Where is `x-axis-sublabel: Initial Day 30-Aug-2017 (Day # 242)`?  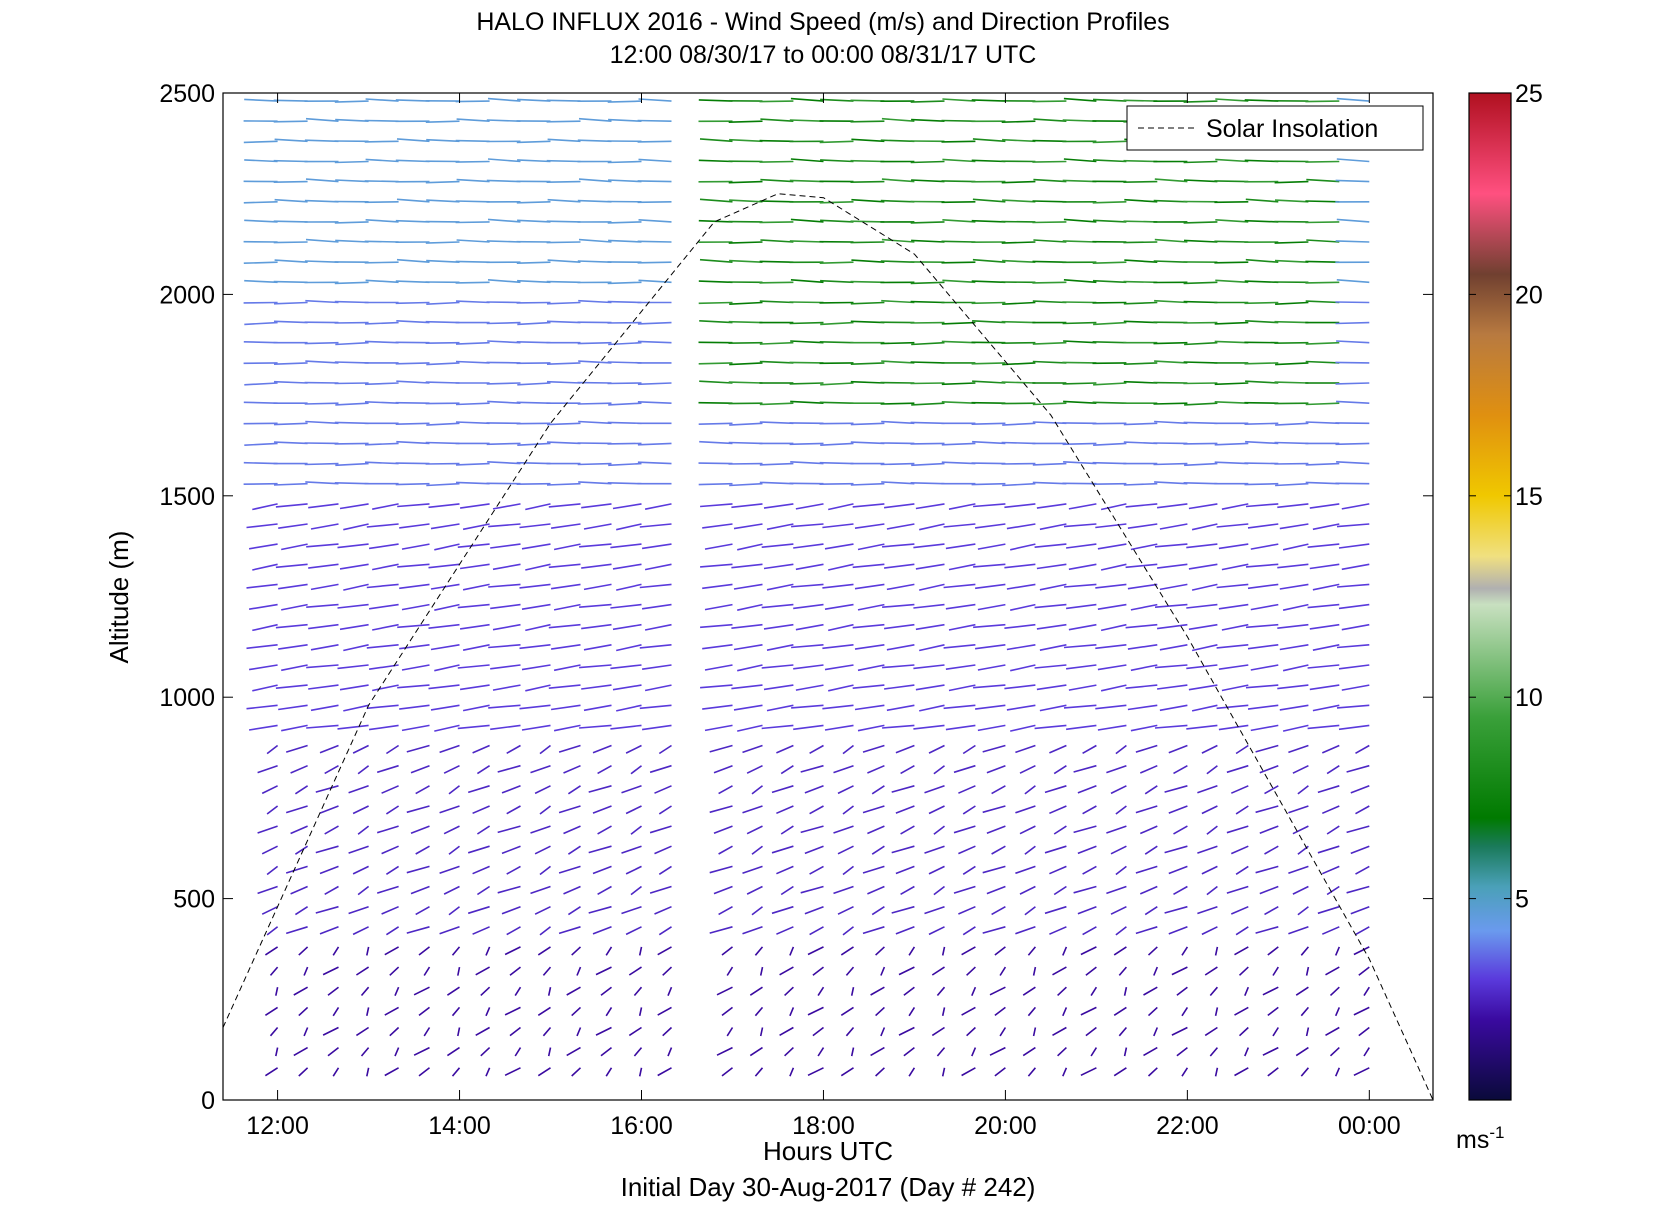
x-axis-sublabel: Initial Day 30-Aug-2017 (Day # 242) is located at coordinates (828, 1187).